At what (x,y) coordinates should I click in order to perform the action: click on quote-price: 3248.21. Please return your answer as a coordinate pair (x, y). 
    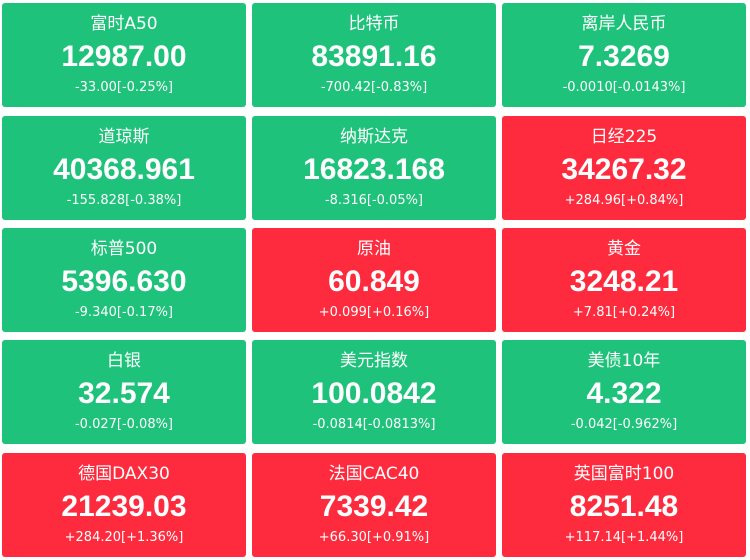
    Looking at the image, I should click on (624, 281).